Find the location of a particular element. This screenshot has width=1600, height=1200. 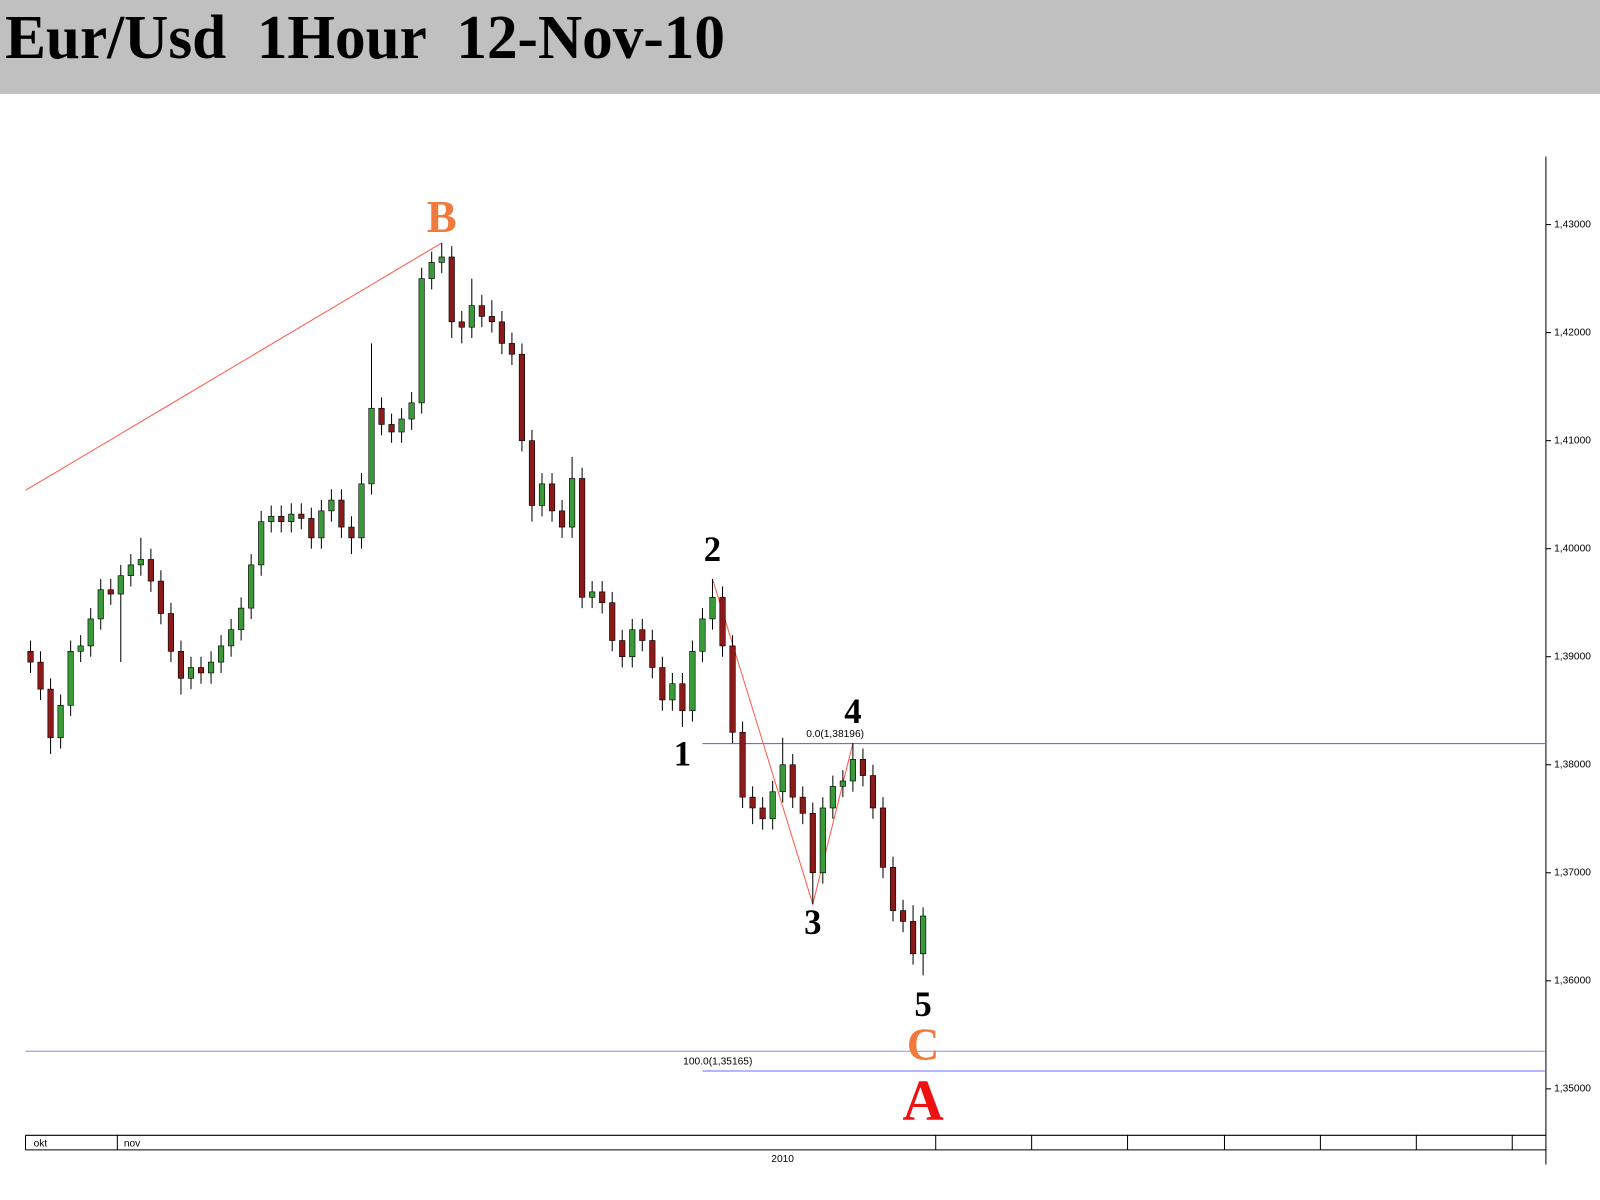

y-tick-label: 1,35000 is located at coordinates (1572, 1089).